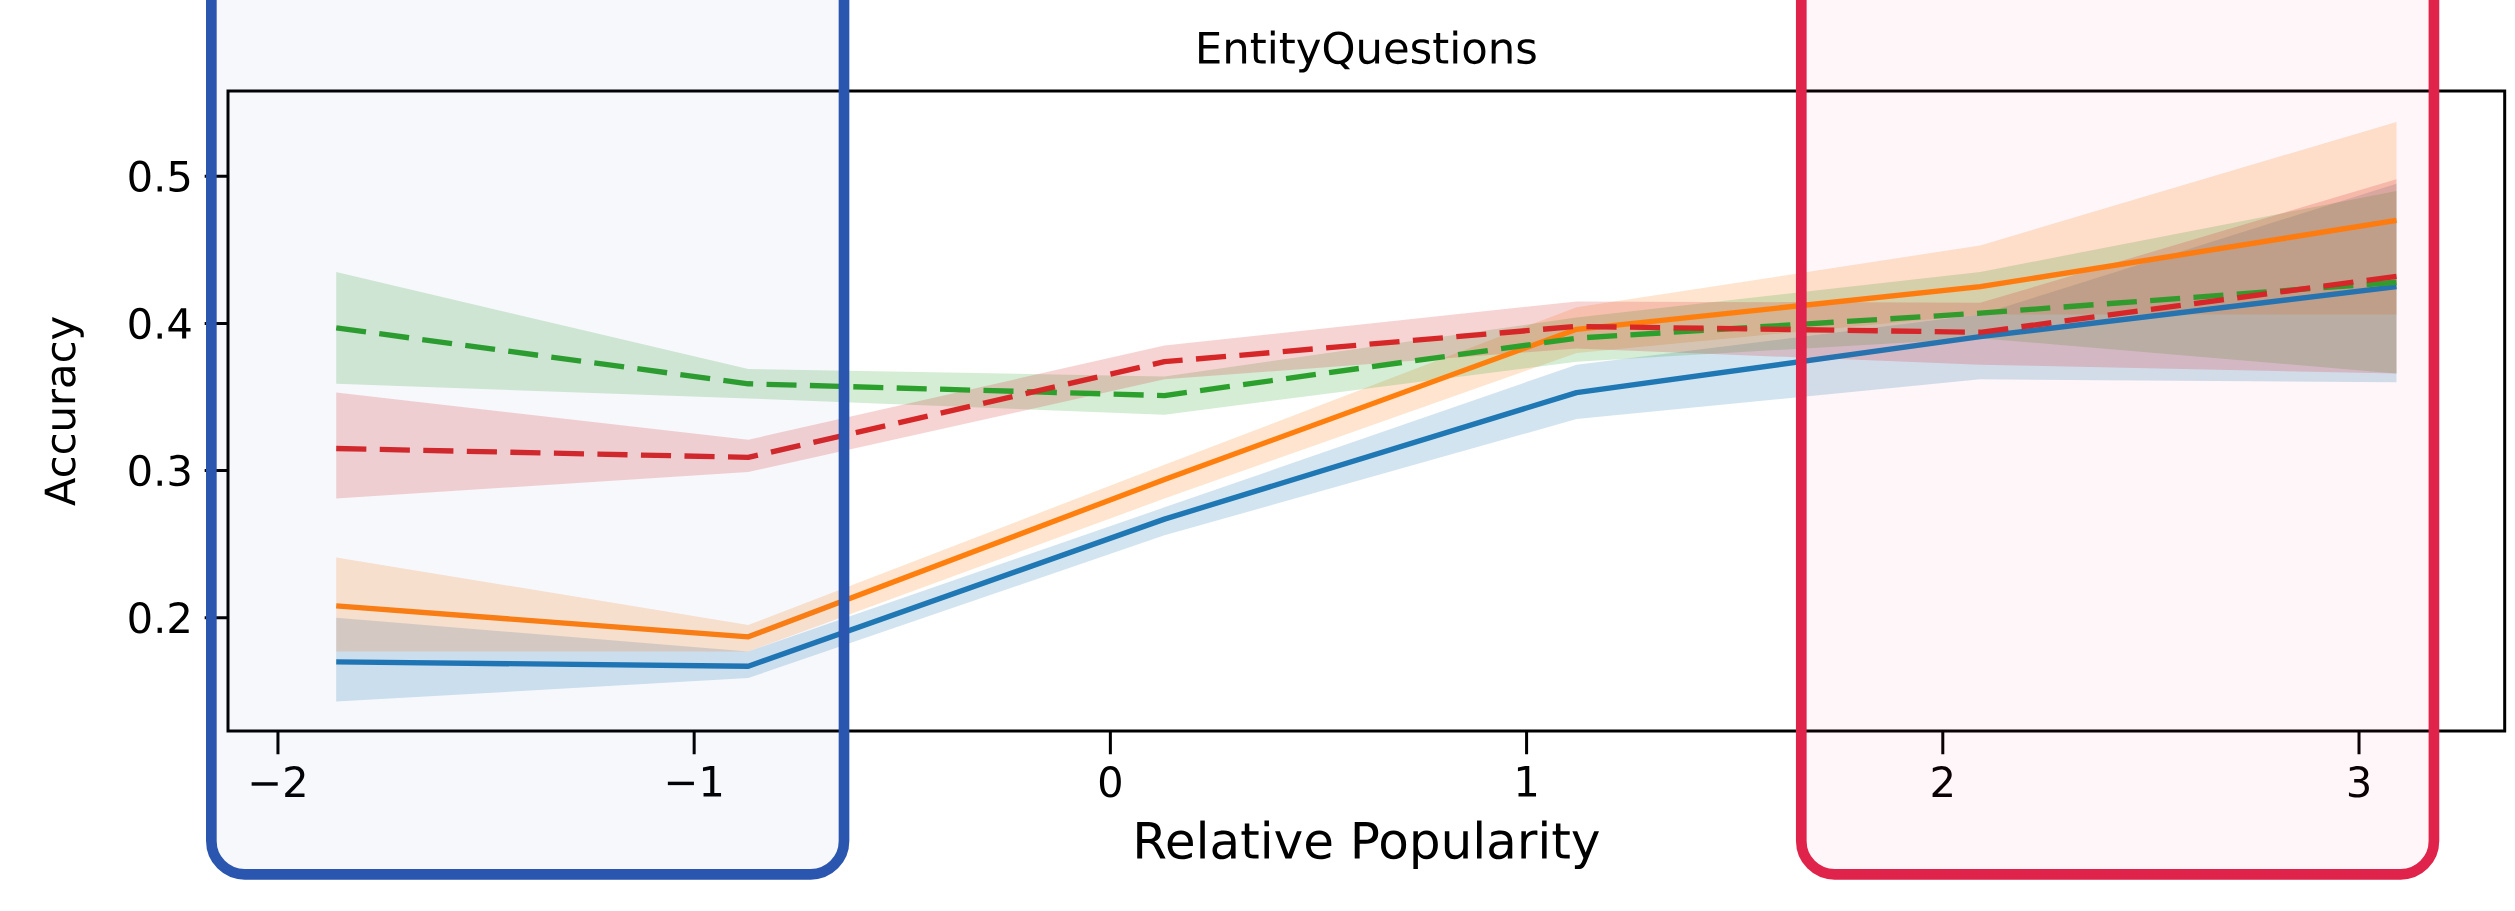 This screenshot has width=2515, height=911. What do you see at coordinates (159, 617) in the screenshot?
I see `y-tick-label: 0.2` at bounding box center [159, 617].